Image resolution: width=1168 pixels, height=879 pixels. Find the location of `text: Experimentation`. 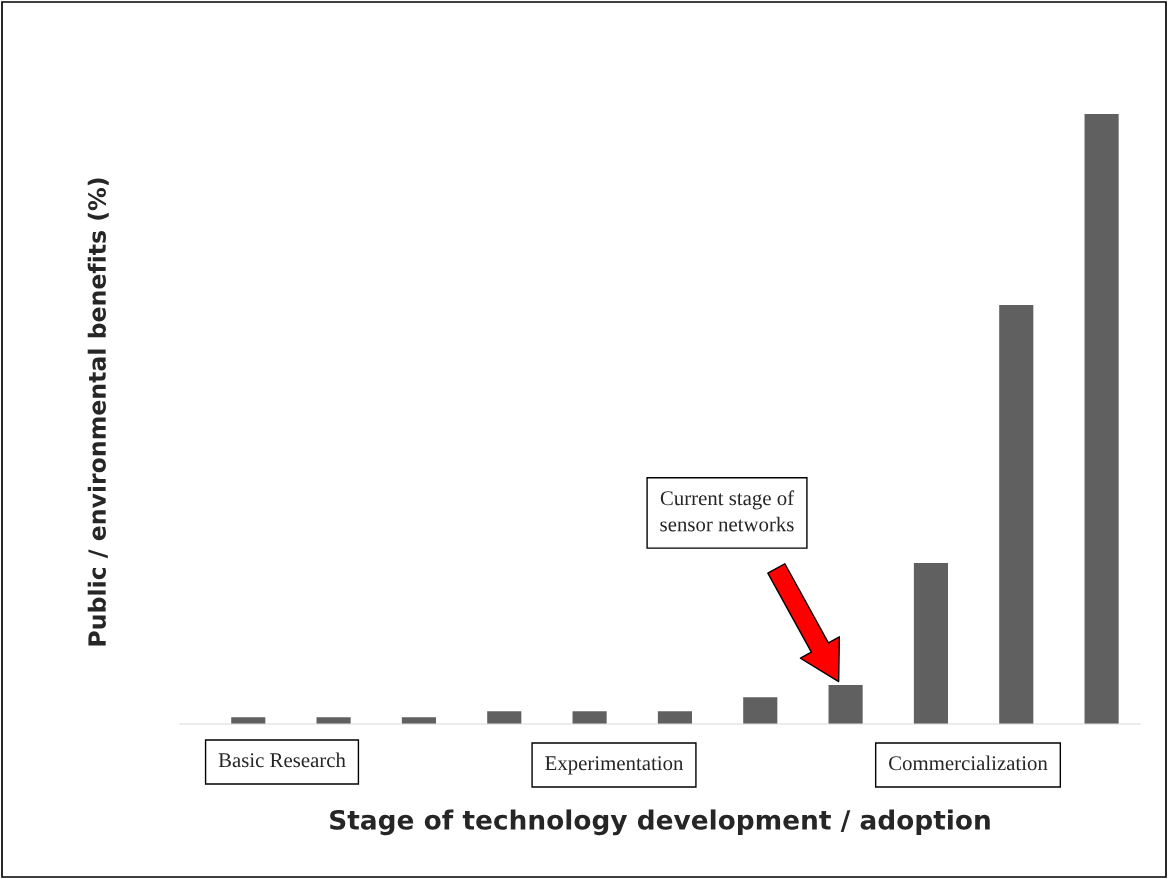

text: Experimentation is located at coordinates (614, 765).